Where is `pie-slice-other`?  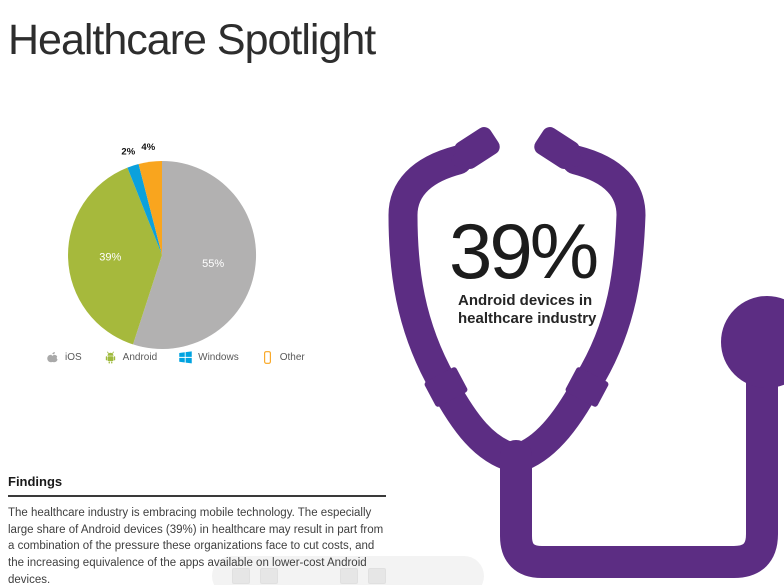 pie-slice-other is located at coordinates (150, 208).